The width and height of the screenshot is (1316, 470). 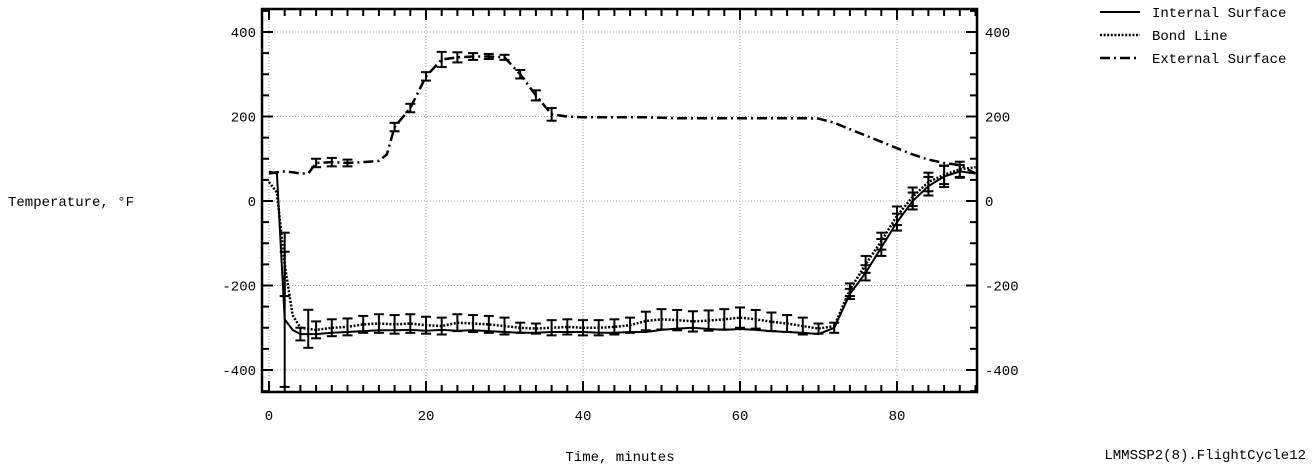 I want to click on y-tick-label-right: -400, so click(x=1002, y=372).